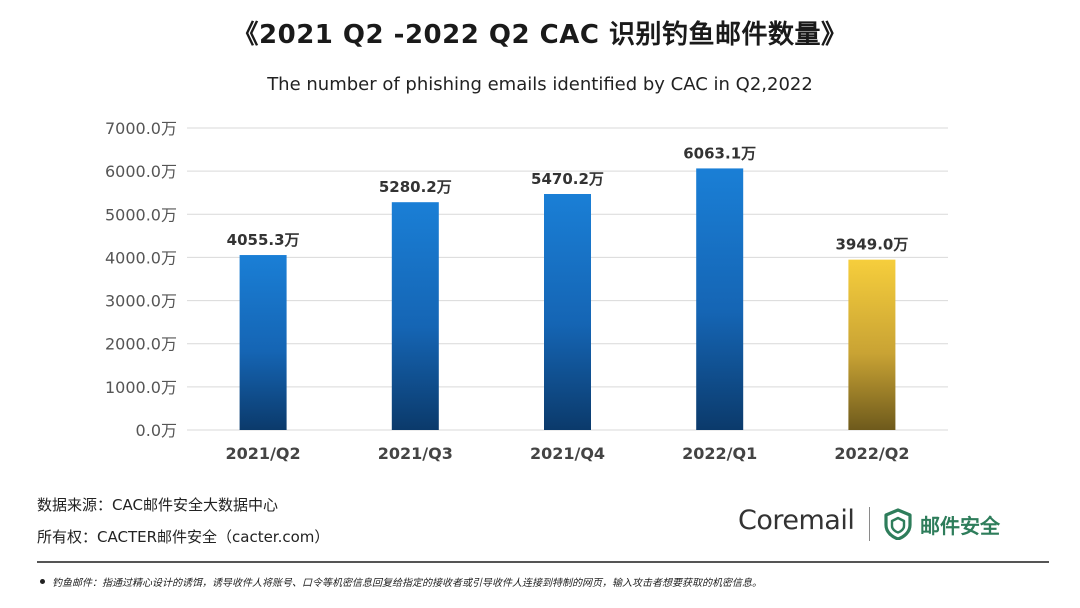 This screenshot has width=1080, height=608. I want to click on bar-value-label: 6063.1万, so click(719, 153).